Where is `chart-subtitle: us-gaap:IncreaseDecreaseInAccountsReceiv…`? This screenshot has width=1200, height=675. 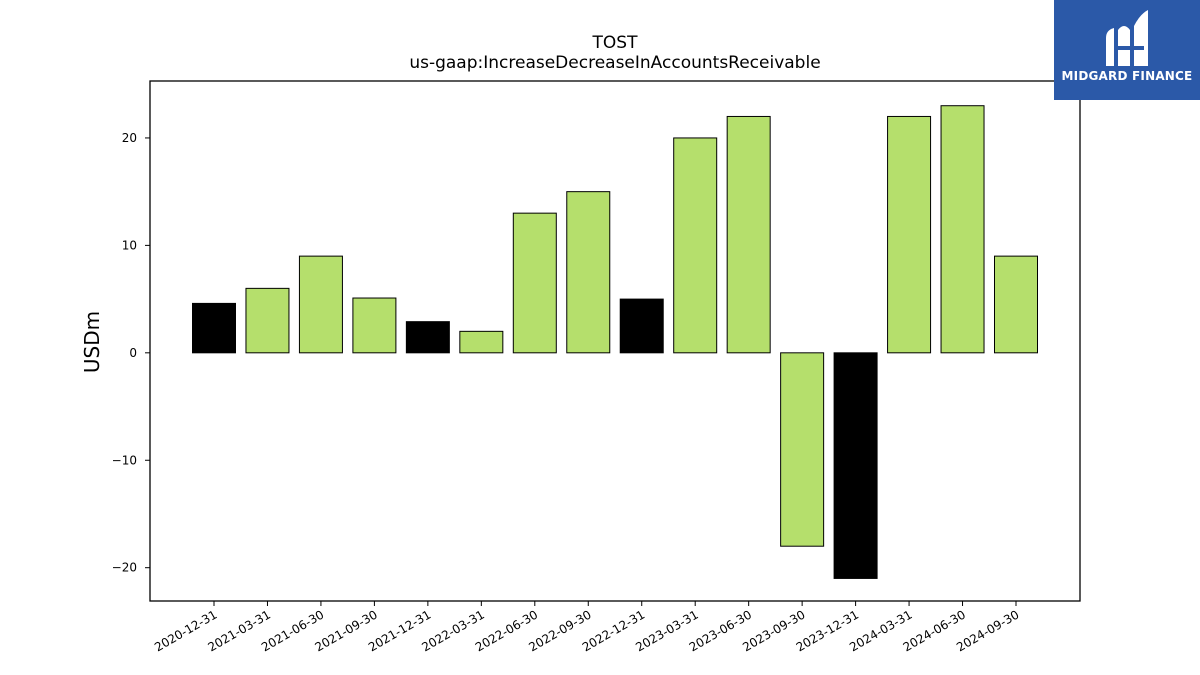 chart-subtitle: us-gaap:IncreaseDecreaseInAccountsReceiv… is located at coordinates (614, 63).